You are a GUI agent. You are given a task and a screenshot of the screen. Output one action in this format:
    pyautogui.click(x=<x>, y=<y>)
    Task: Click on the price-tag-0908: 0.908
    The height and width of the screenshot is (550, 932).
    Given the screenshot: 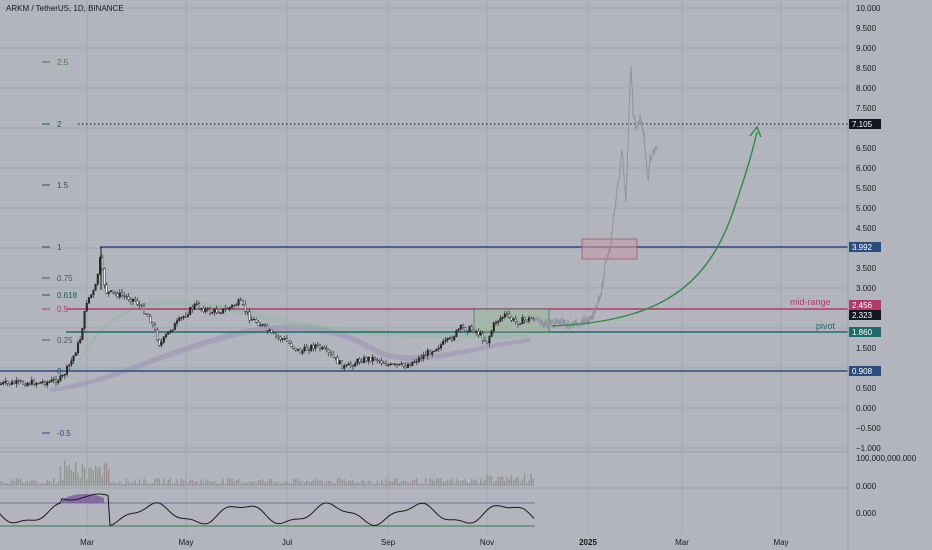 What is the action you would take?
    pyautogui.click(x=862, y=371)
    